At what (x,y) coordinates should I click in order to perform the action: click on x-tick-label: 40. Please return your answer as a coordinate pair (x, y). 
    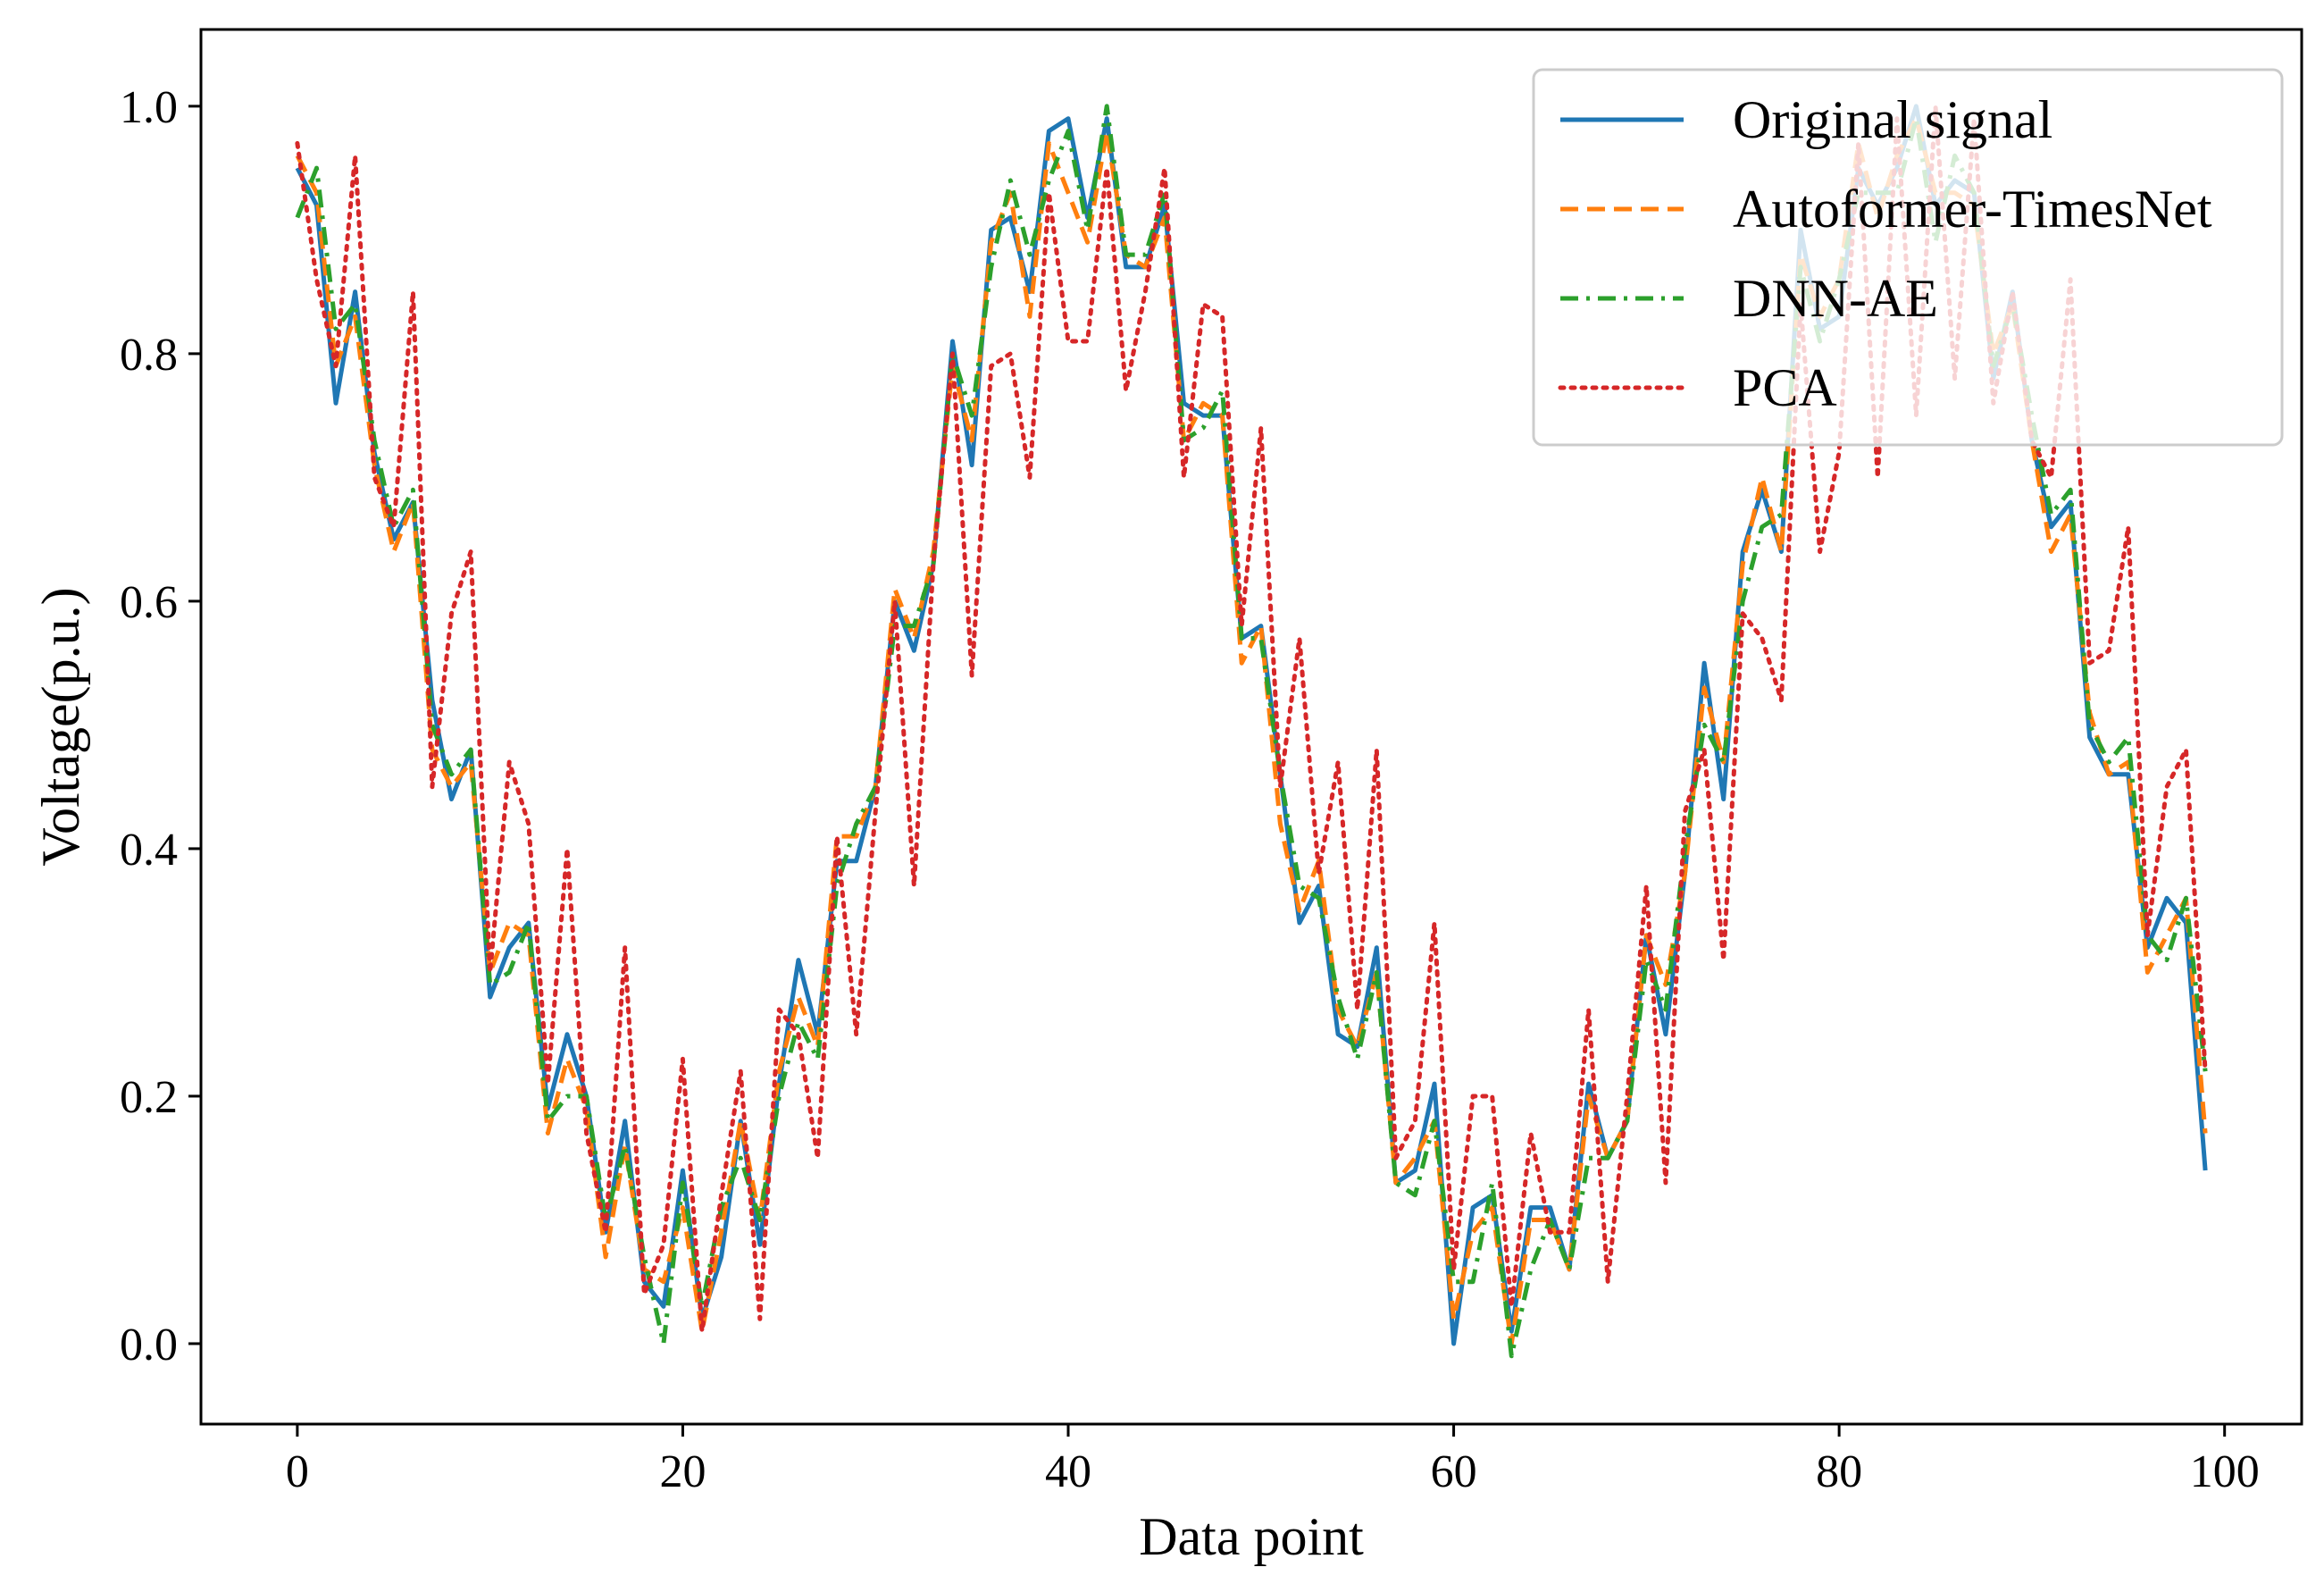
    Looking at the image, I should click on (1068, 1472).